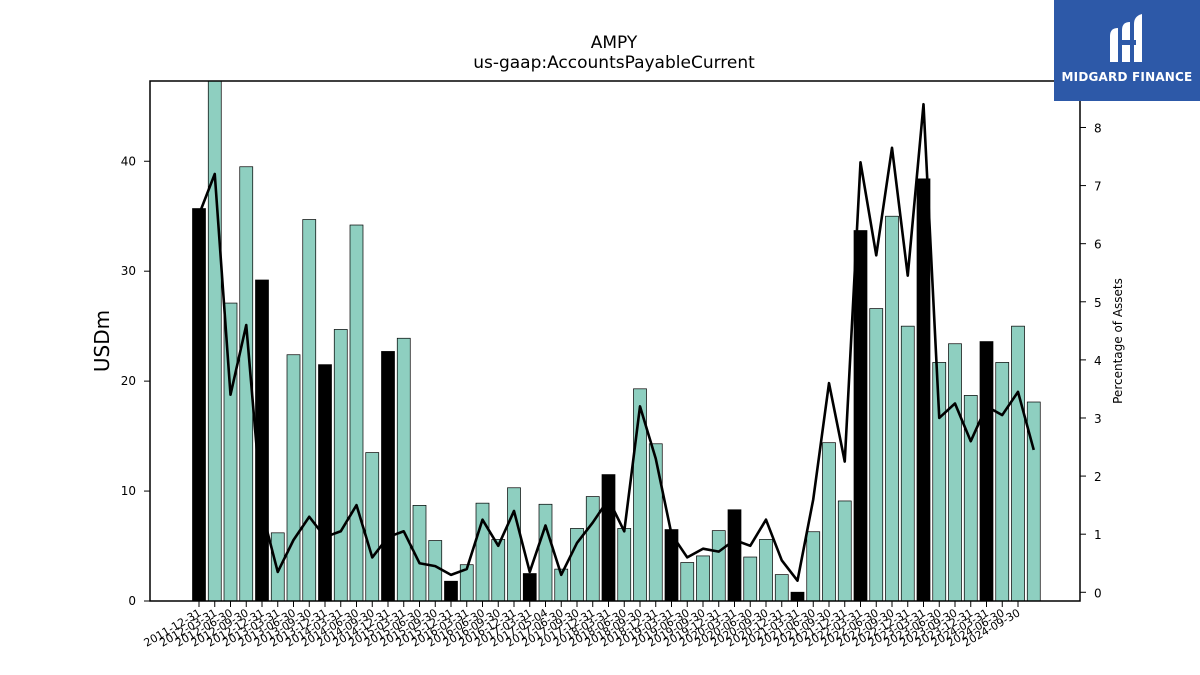 This screenshot has width=1200, height=675. What do you see at coordinates (128, 271) in the screenshot?
I see `y-tick-label: 30` at bounding box center [128, 271].